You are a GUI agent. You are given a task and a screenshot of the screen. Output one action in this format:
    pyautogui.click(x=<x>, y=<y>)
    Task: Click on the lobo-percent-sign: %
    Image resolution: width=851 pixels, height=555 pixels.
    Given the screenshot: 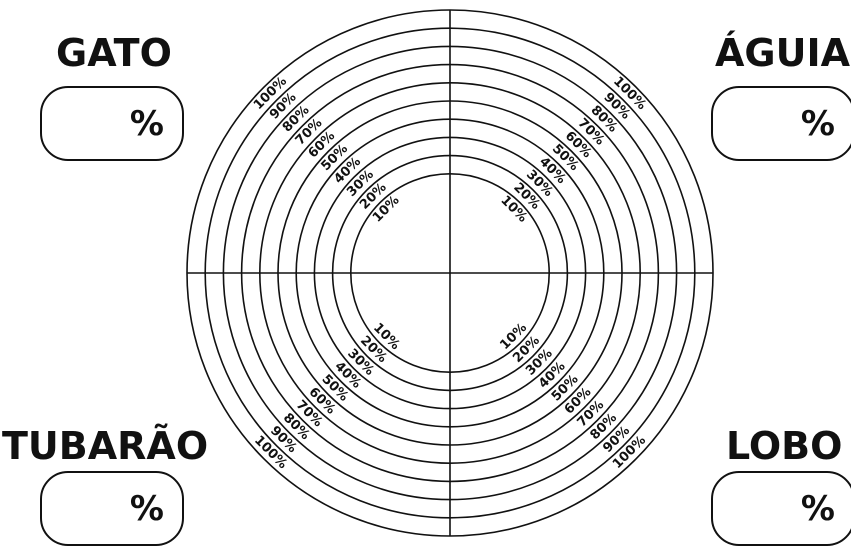 What is the action you would take?
    pyautogui.click(x=817, y=509)
    